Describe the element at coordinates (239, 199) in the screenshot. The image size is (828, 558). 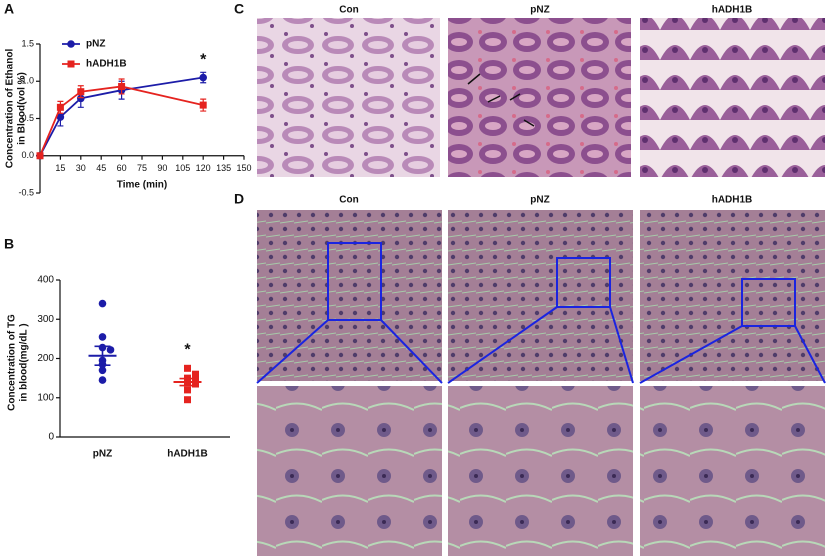
I see `panel-label: D` at that location.